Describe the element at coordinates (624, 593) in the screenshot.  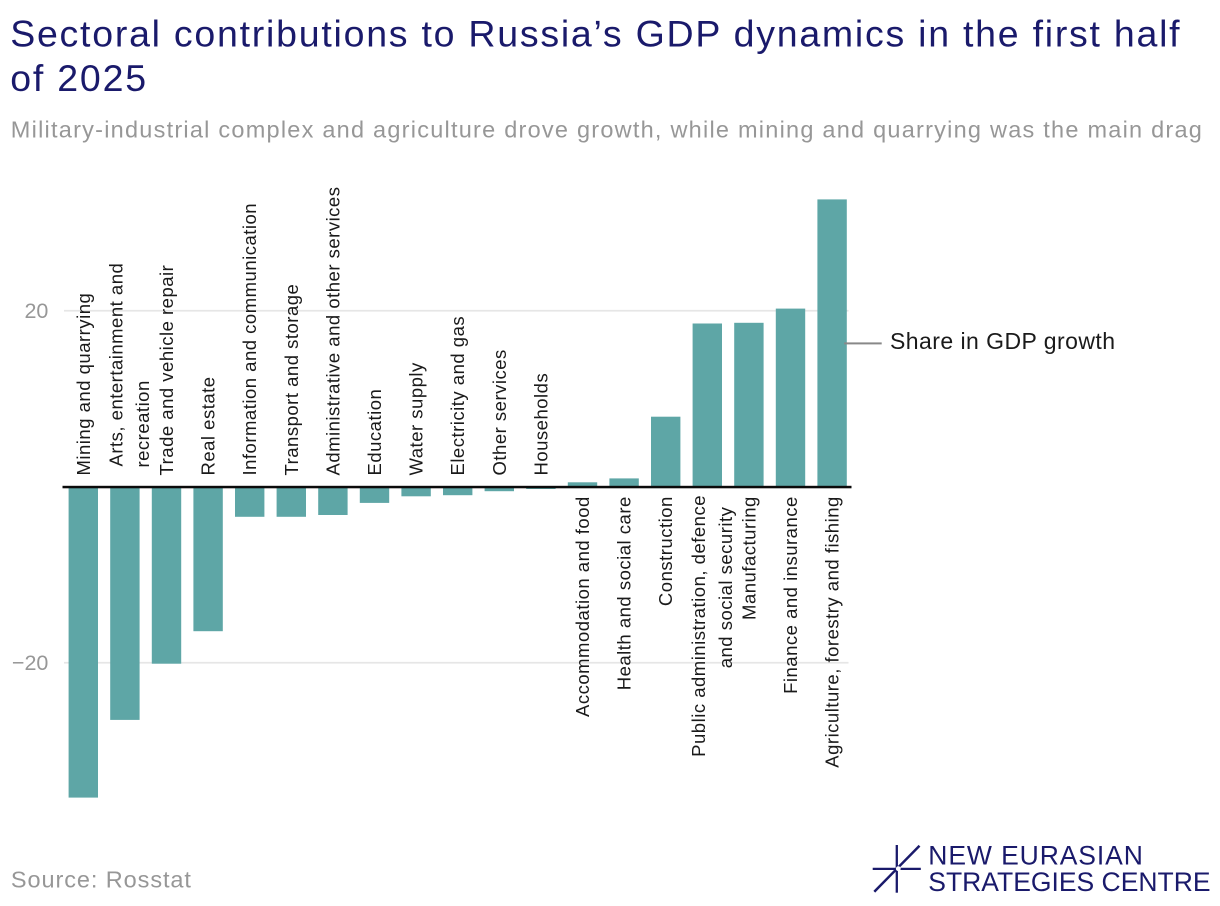
I see `svg-text: Health and social care` at that location.